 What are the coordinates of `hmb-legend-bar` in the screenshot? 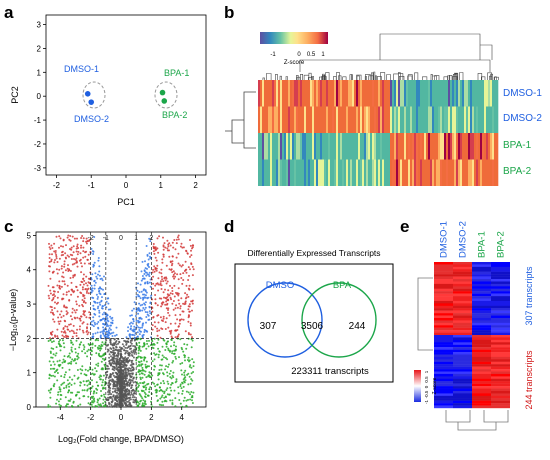 It's located at (294, 38).